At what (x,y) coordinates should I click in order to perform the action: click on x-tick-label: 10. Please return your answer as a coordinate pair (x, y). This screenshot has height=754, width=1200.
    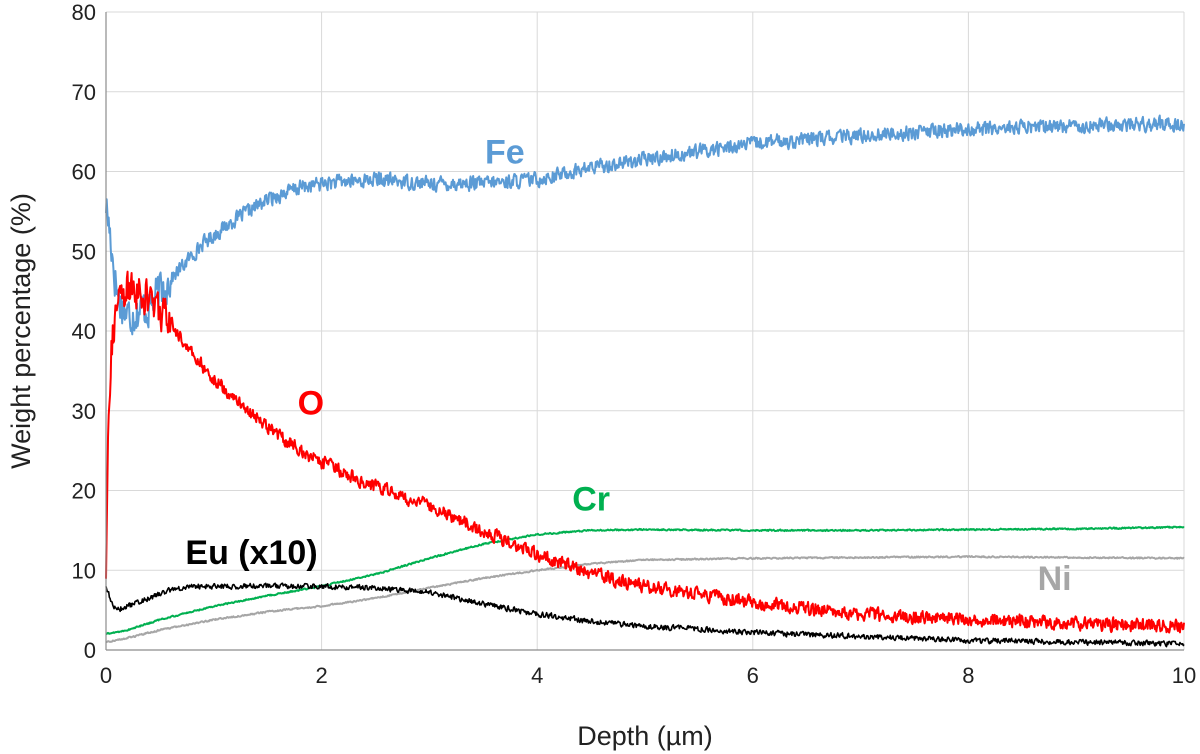
    Looking at the image, I should click on (1184, 675).